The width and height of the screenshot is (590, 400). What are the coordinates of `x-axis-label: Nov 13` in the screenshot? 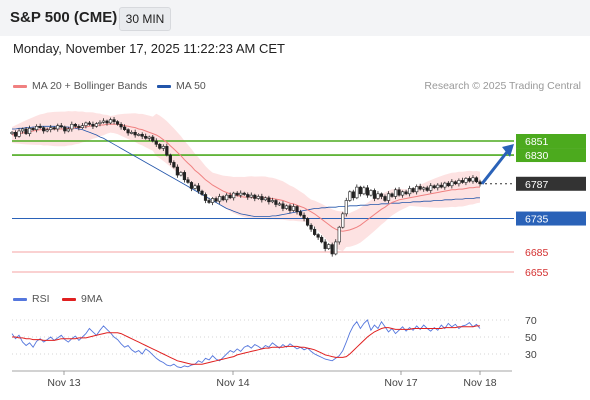 It's located at (63, 383).